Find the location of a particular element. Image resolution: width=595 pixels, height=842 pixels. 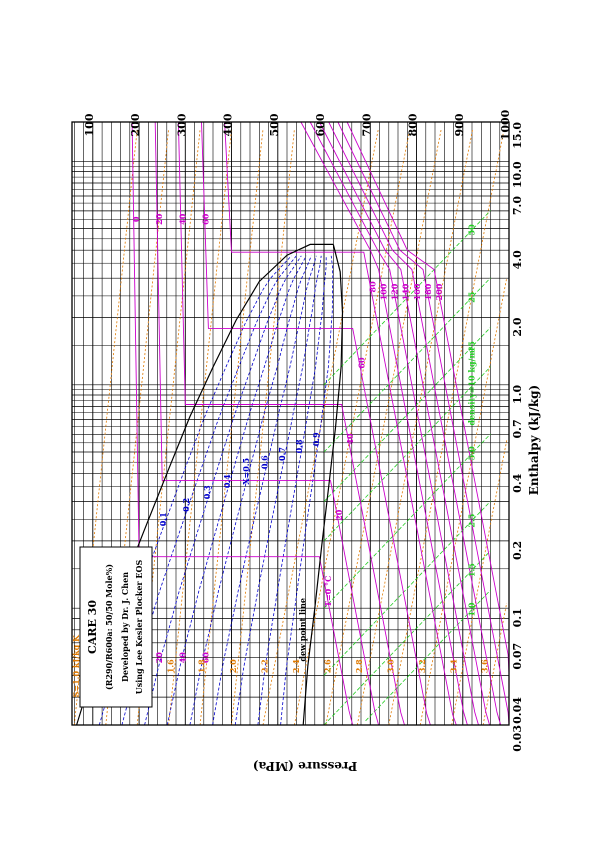

density-label: 2.5 is located at coordinates (471, 521).